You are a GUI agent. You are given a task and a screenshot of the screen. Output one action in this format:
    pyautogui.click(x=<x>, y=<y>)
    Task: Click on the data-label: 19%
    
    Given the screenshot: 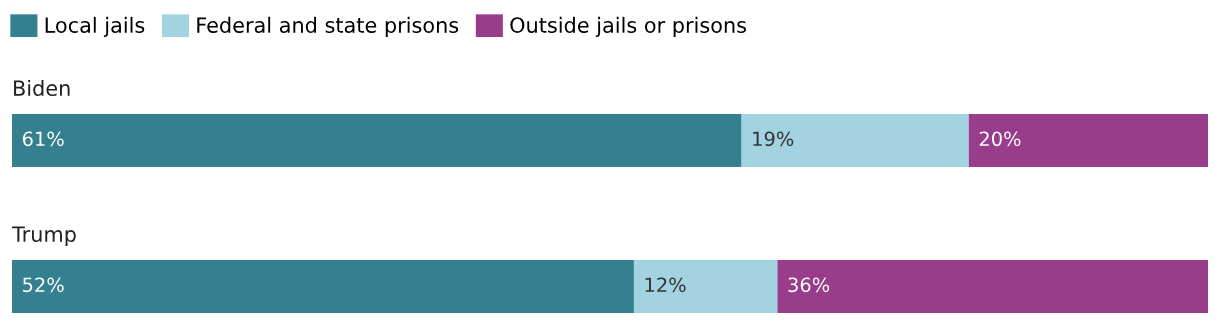 What is the action you would take?
    pyautogui.click(x=773, y=139)
    